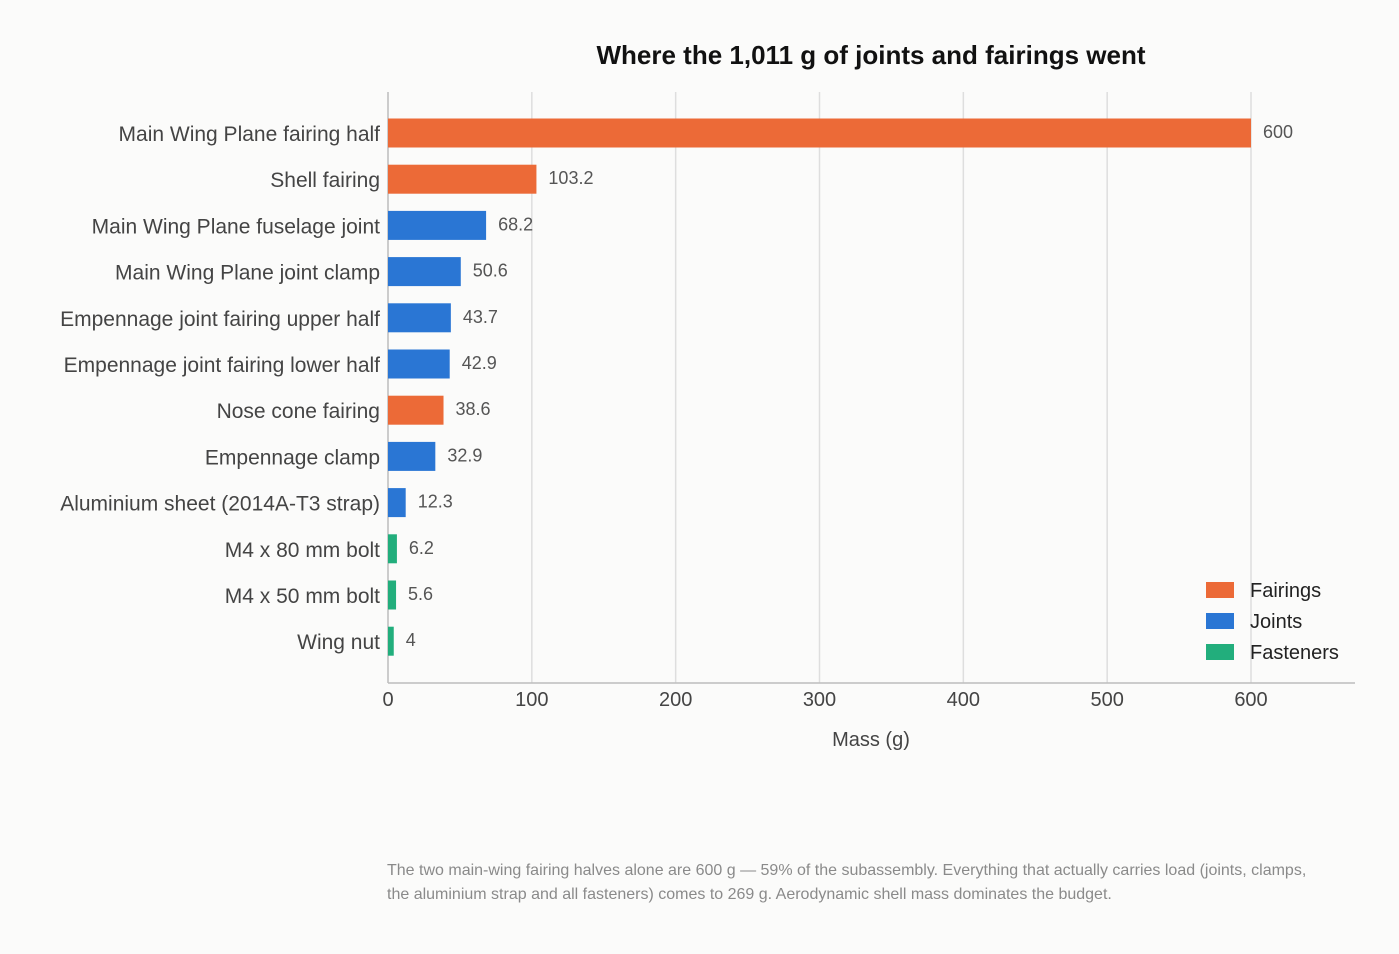 This screenshot has height=954, width=1399. I want to click on data-label: 5.6, so click(420, 594).